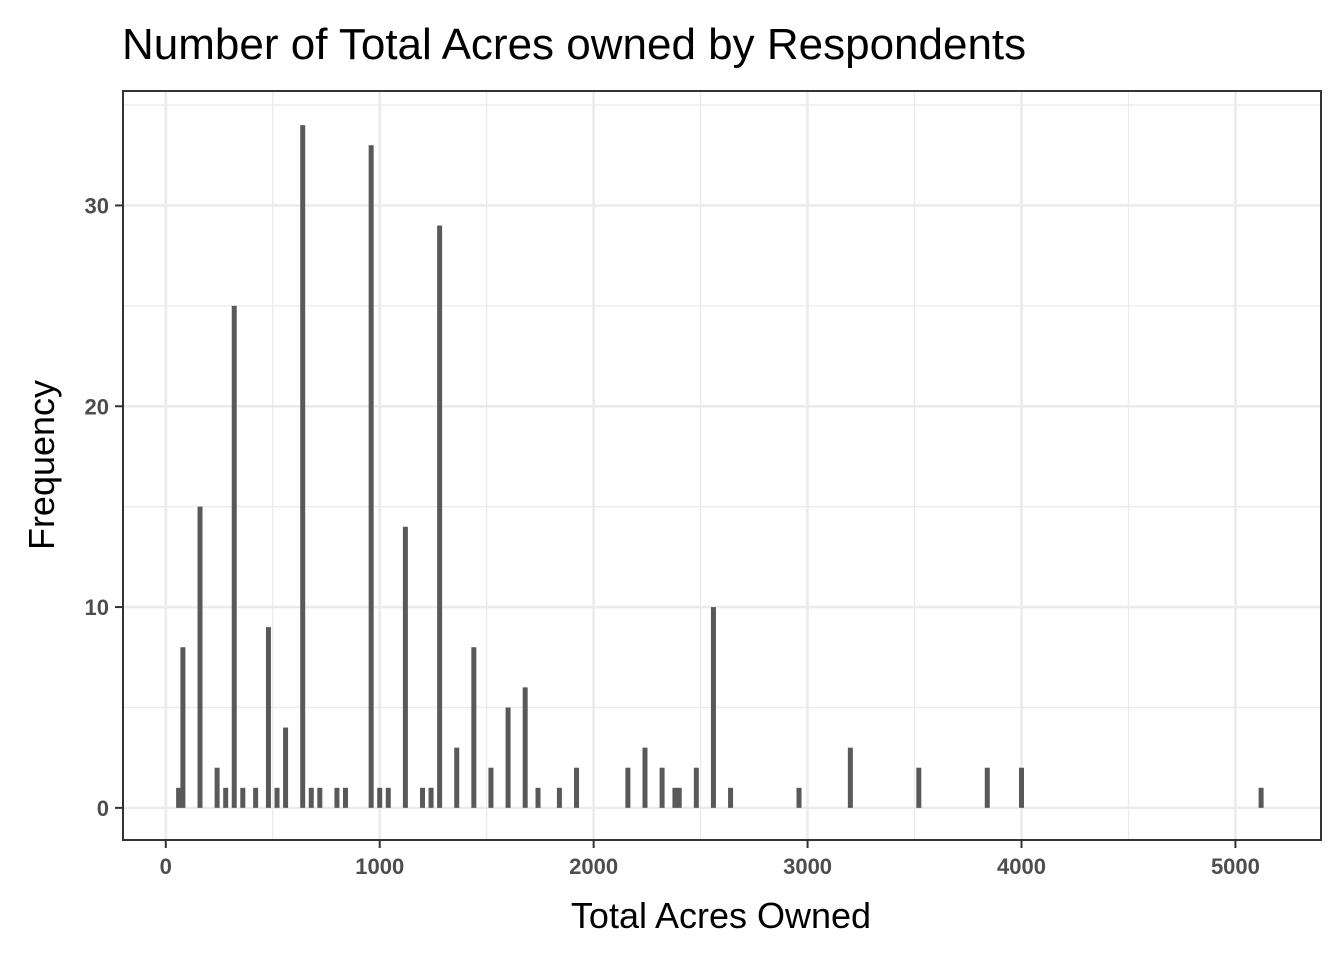 The height and width of the screenshot is (960, 1344). What do you see at coordinates (593, 866) in the screenshot?
I see `x-tick-label: 2000` at bounding box center [593, 866].